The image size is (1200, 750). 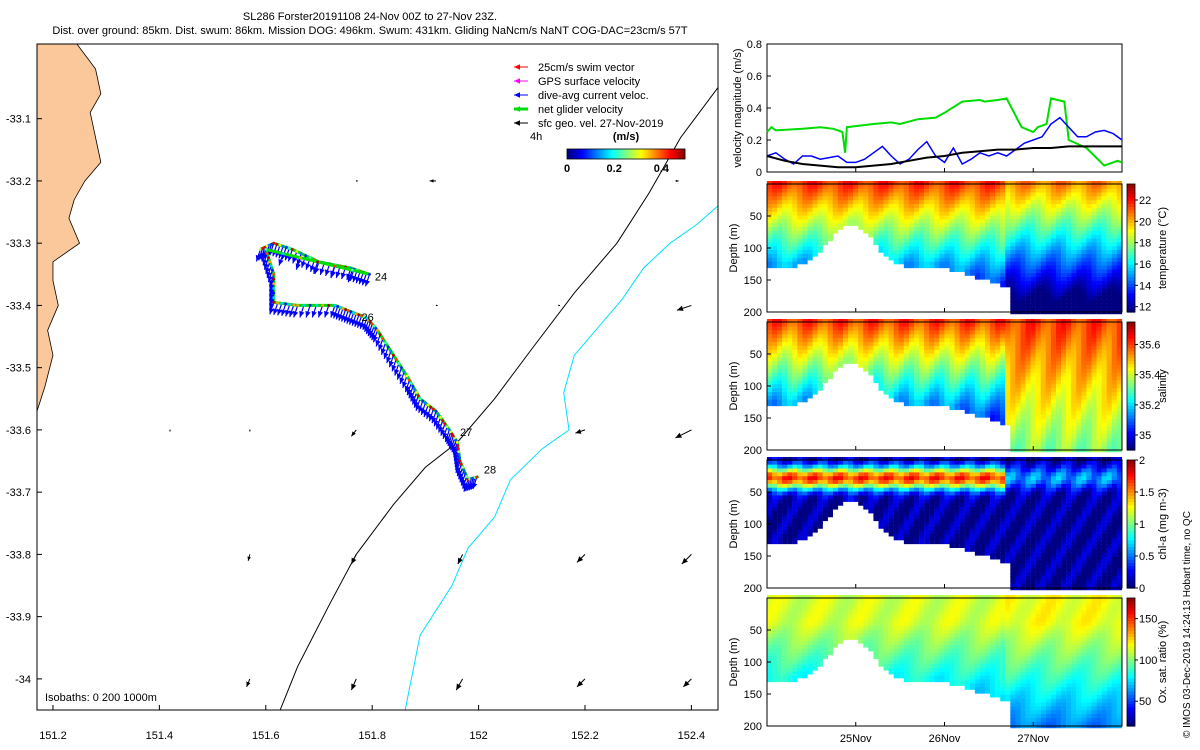 What do you see at coordinates (810, 533) in the screenshot?
I see `chla-section-cell` at bounding box center [810, 533].